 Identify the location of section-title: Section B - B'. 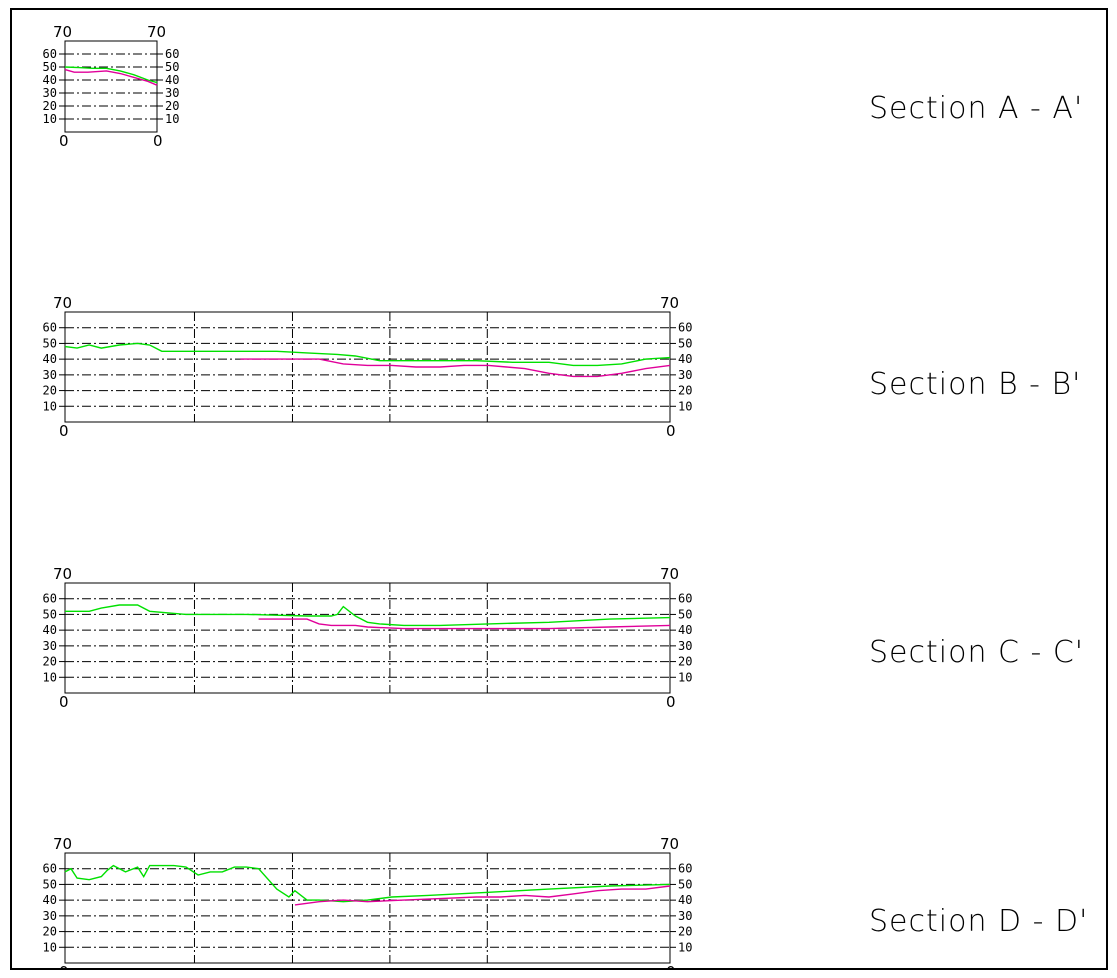
(975, 384).